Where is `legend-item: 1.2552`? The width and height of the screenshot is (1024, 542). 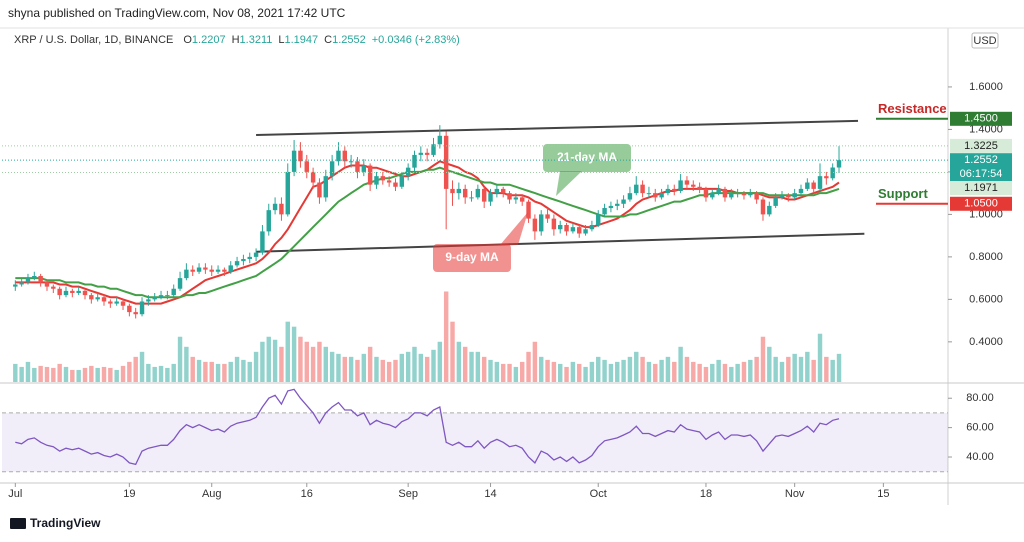
legend-item: 1.2552 is located at coordinates (349, 40).